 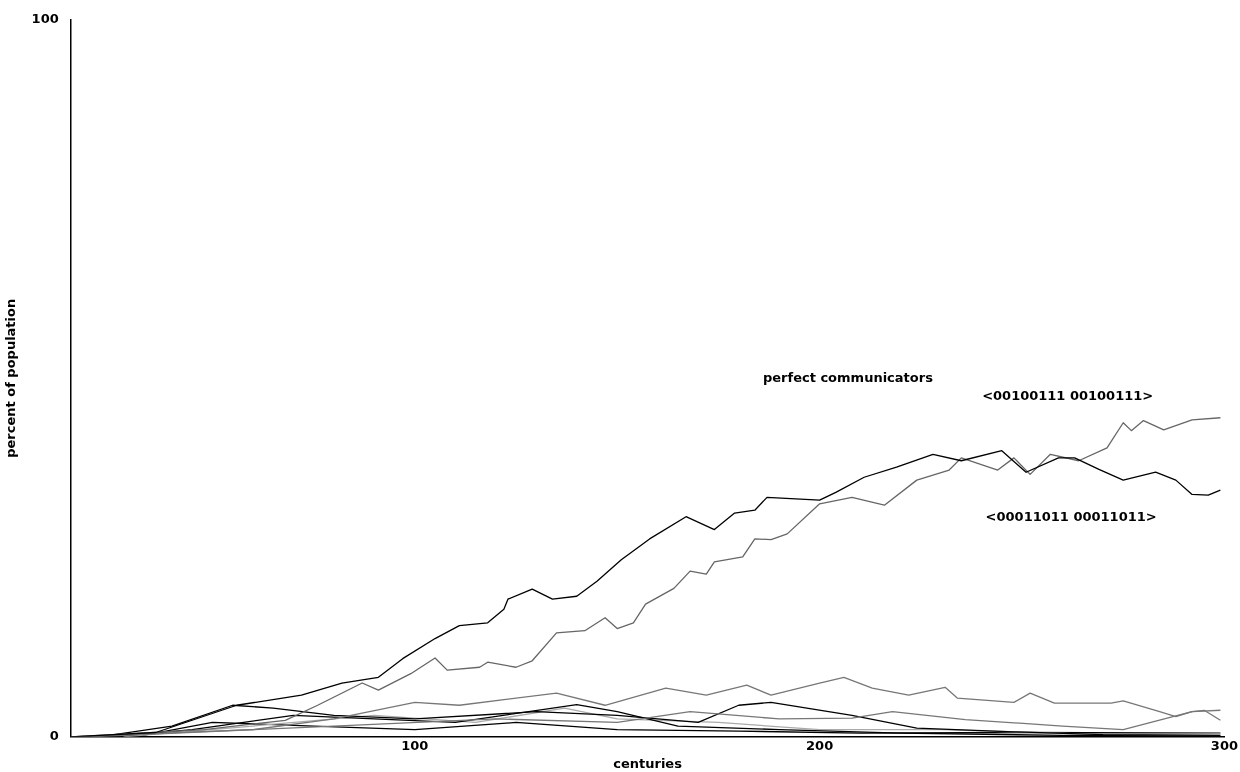 What do you see at coordinates (54, 736) in the screenshot?
I see `y-tick-label: 0` at bounding box center [54, 736].